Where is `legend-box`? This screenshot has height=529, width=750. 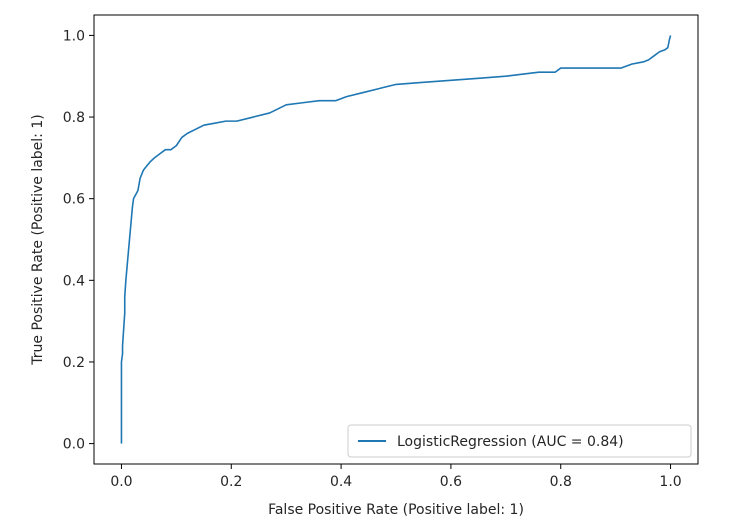 legend-box is located at coordinates (519, 441).